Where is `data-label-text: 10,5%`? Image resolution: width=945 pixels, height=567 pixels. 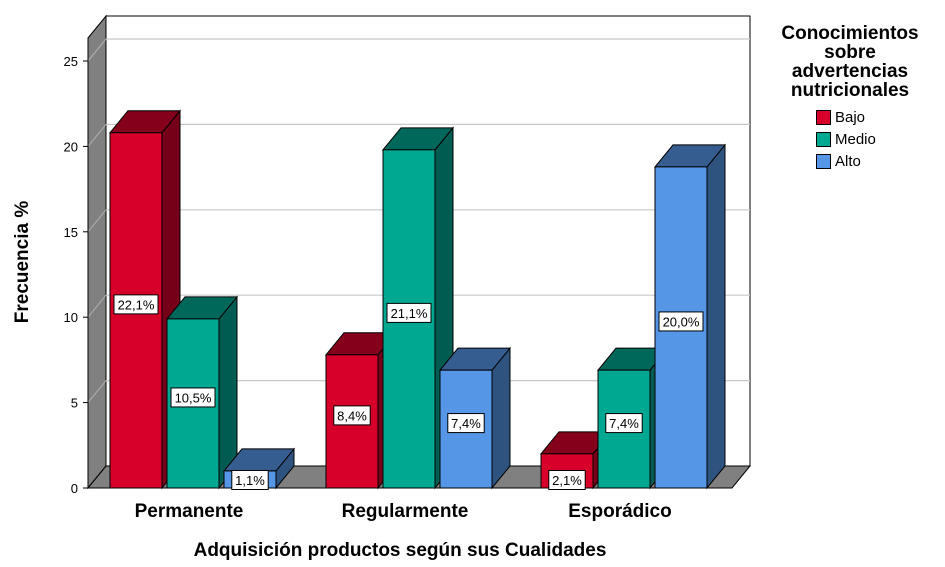 data-label-text: 10,5% is located at coordinates (193, 397).